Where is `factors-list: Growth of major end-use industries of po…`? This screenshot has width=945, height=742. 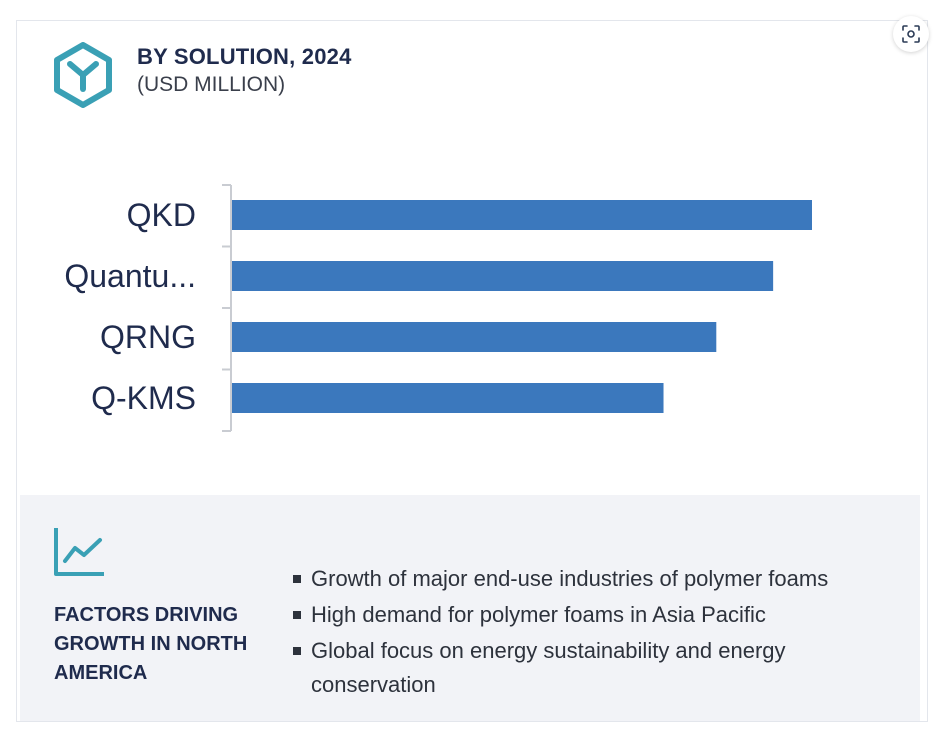 factors-list: Growth of major end-use industries of po… is located at coordinates (603, 633).